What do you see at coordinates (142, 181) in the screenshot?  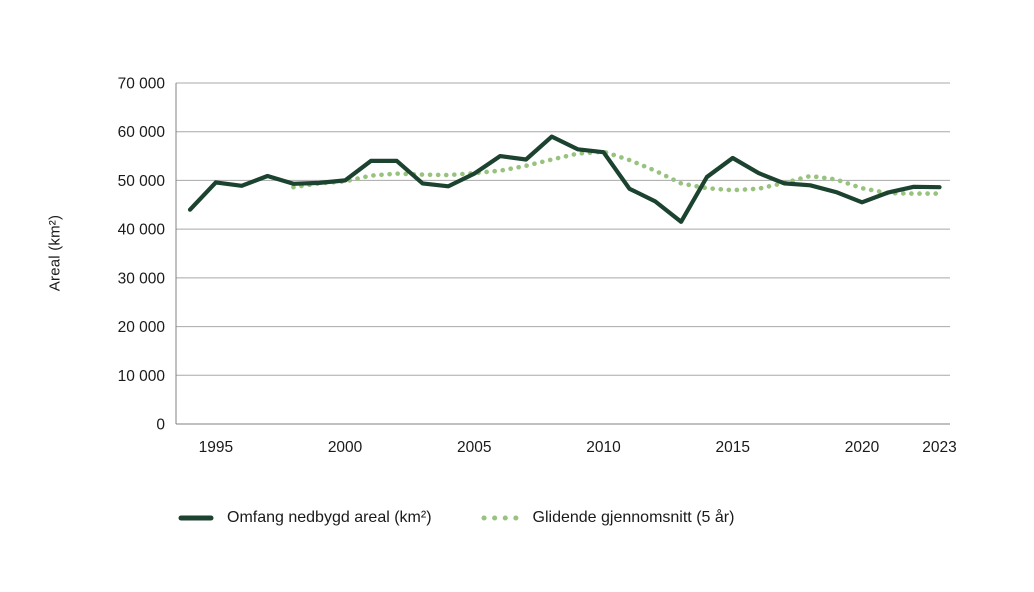 I see `y-tick-label-50000: 50 000` at bounding box center [142, 181].